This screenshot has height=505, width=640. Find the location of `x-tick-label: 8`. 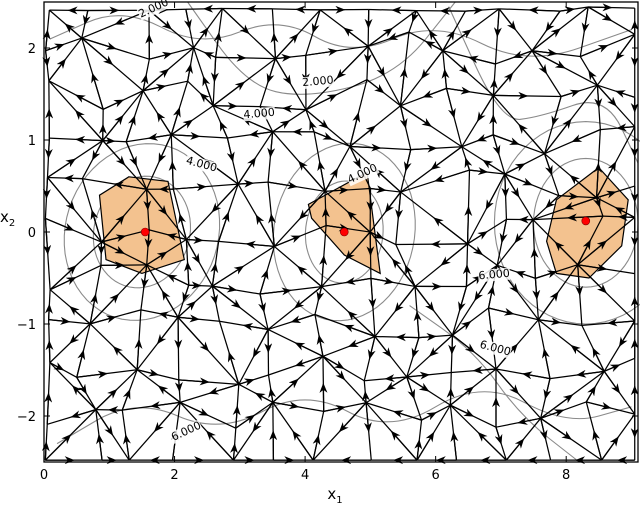

x-tick-label: 8 is located at coordinates (566, 475).